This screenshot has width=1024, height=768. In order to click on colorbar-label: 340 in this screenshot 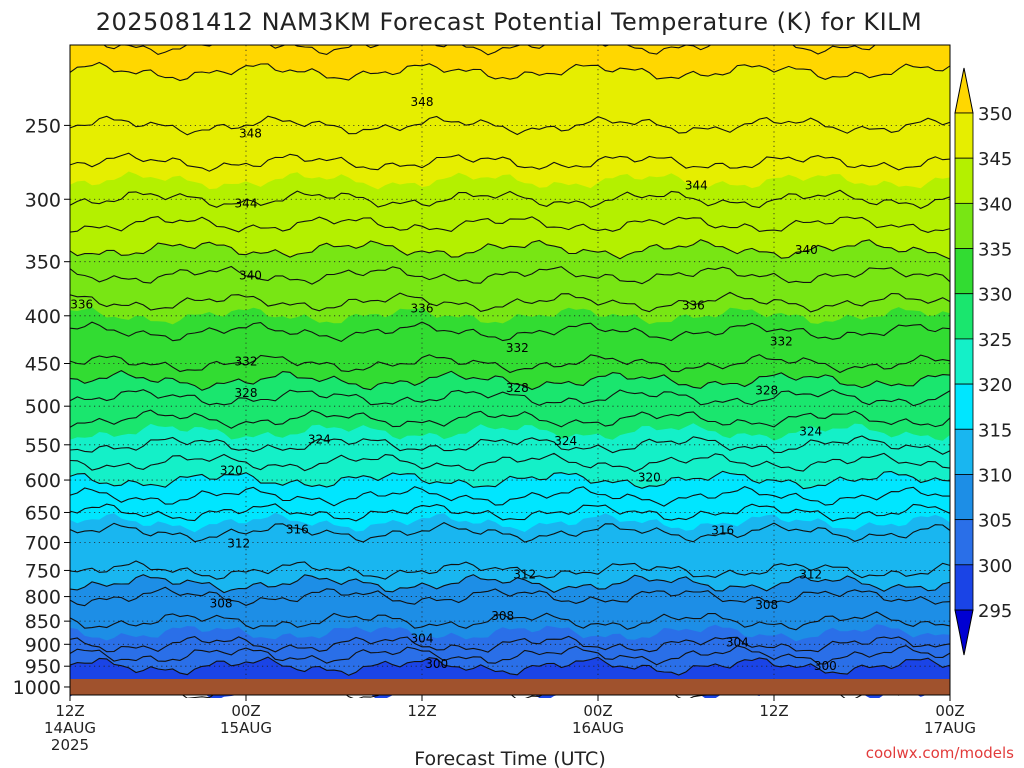, I will do `click(995, 204)`.